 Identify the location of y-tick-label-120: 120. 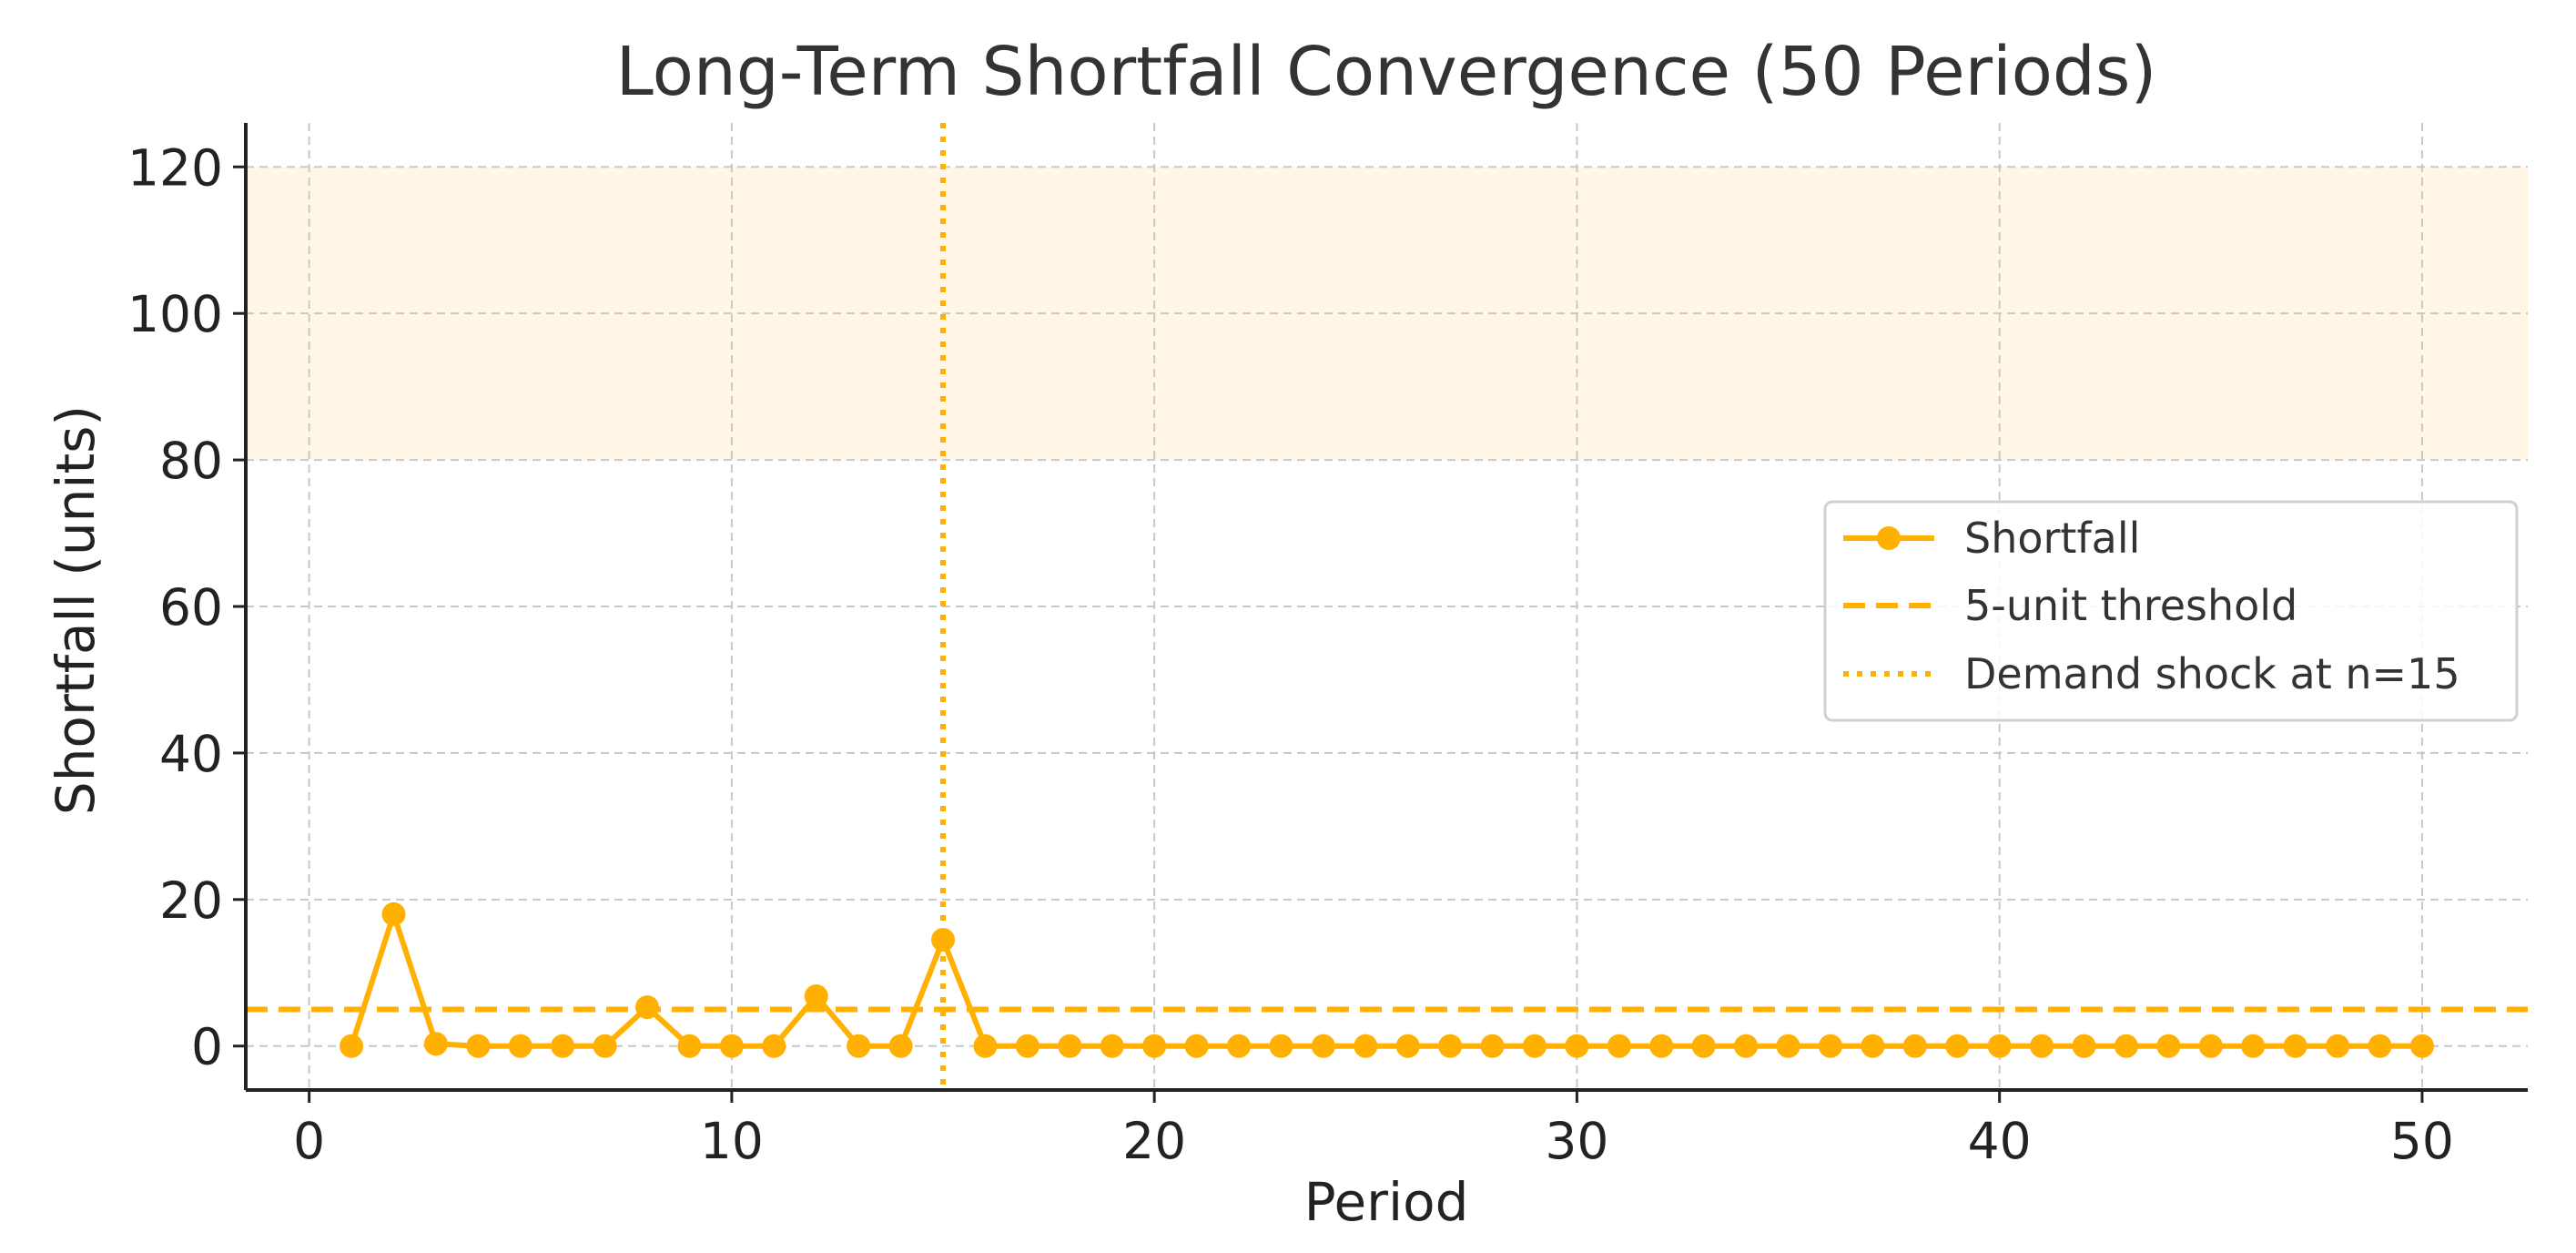
(175, 167).